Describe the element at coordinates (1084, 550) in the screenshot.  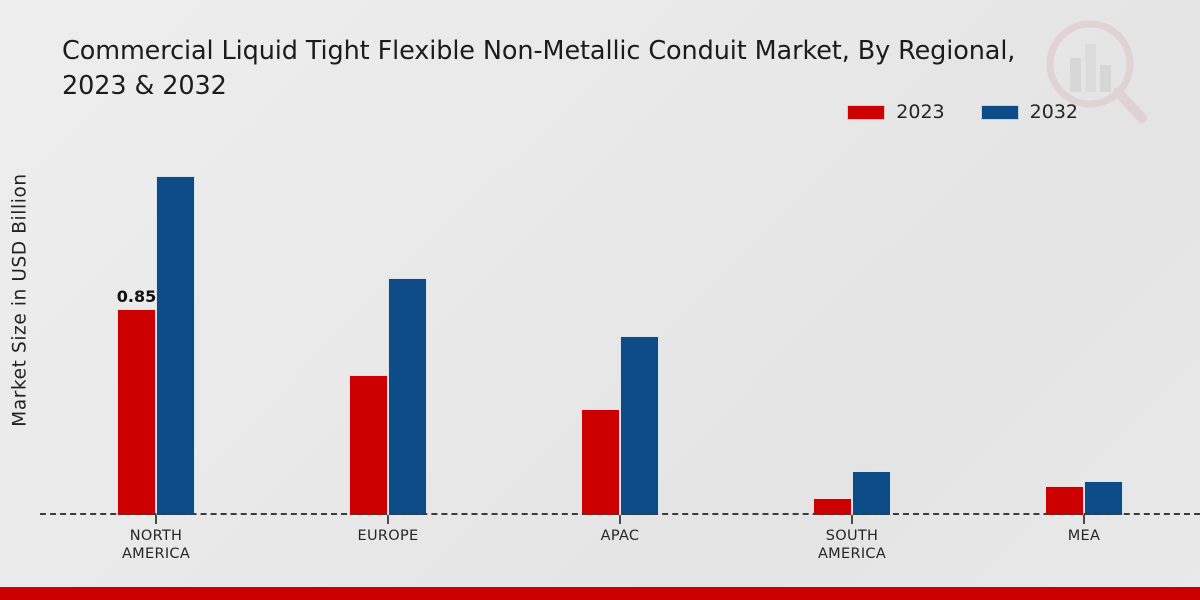
I see `x-tick-mea: MEA` at that location.